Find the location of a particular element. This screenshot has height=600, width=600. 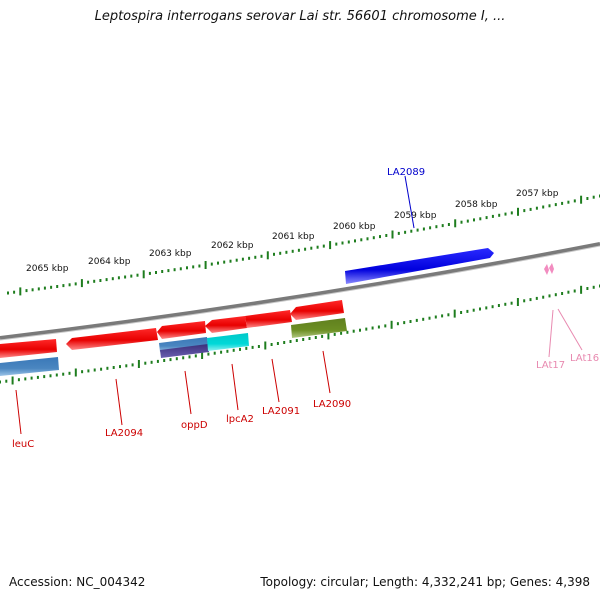

gene-label-LA2090: LA2090 is located at coordinates (332, 404).